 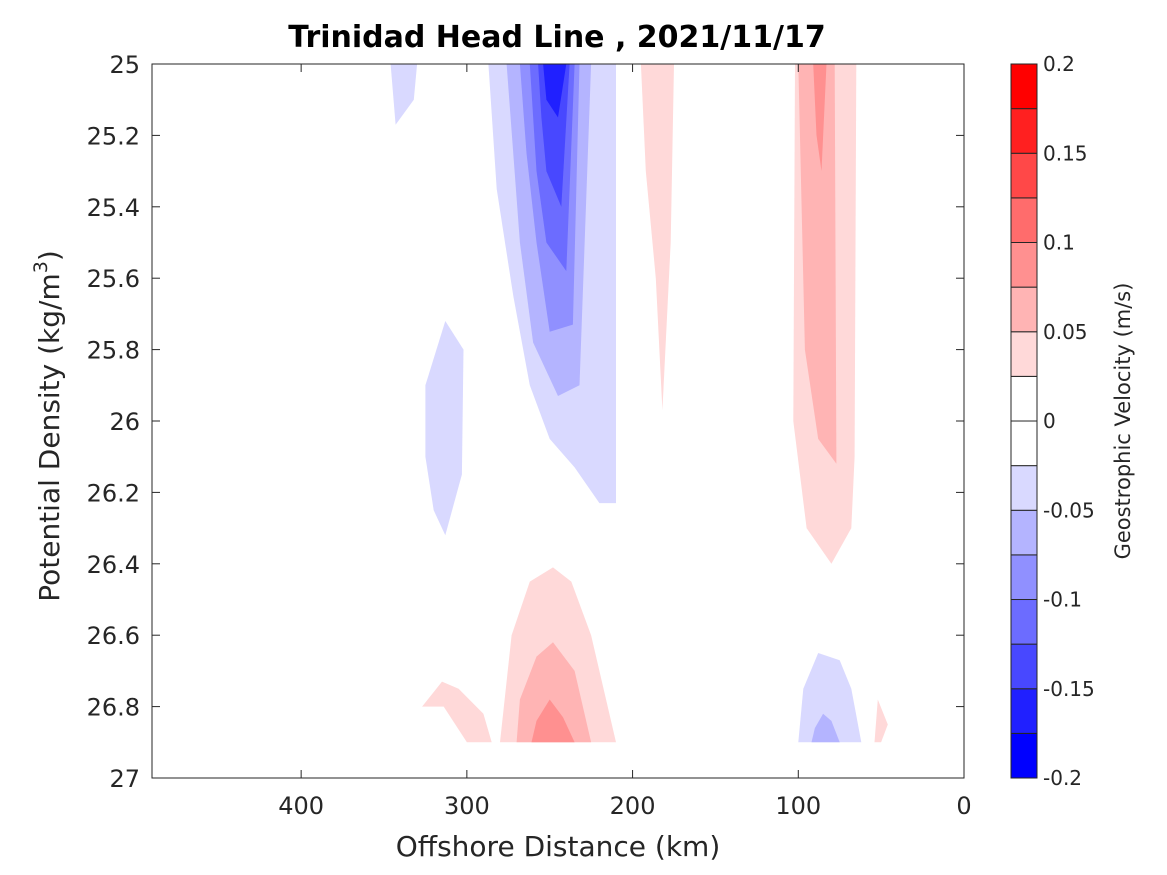 I want to click on y-tick-label: 26.6, so click(x=113, y=636).